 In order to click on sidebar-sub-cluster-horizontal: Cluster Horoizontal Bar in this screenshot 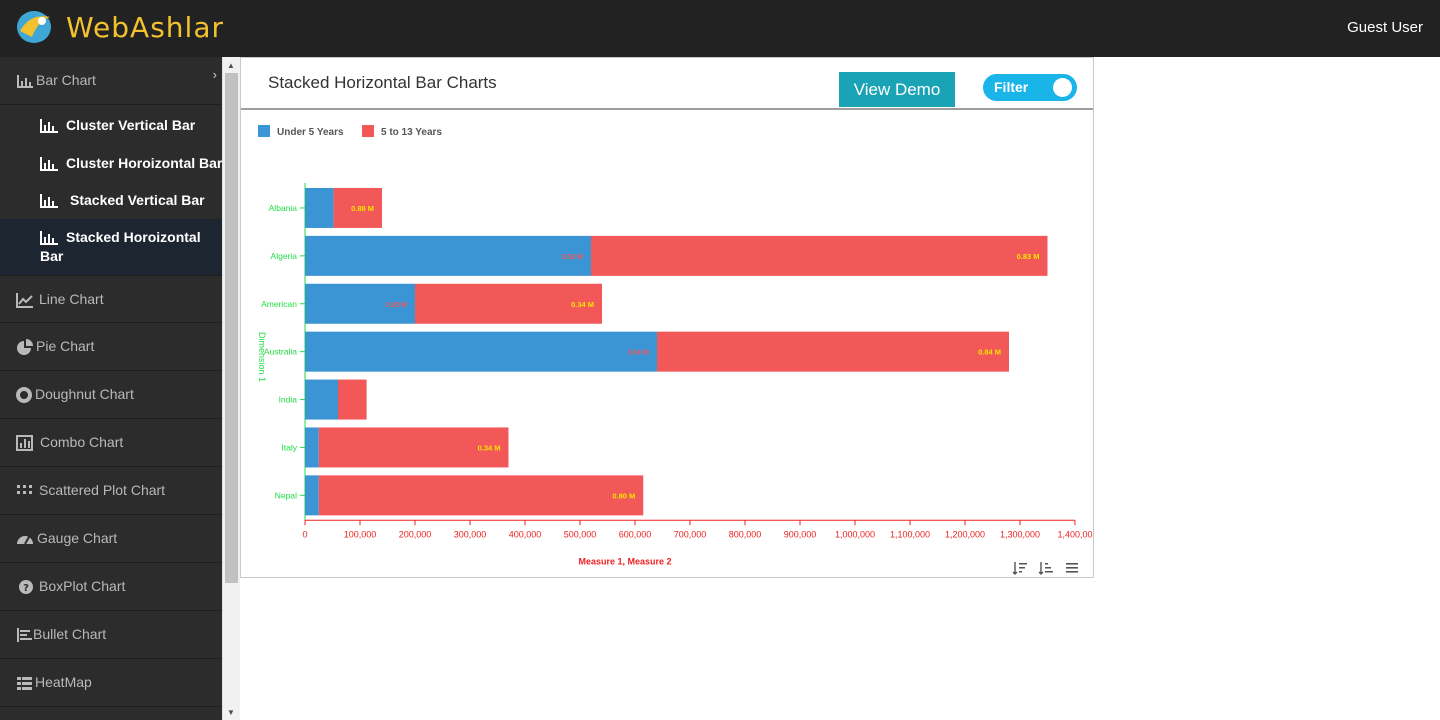, I will do `click(111, 168)`.